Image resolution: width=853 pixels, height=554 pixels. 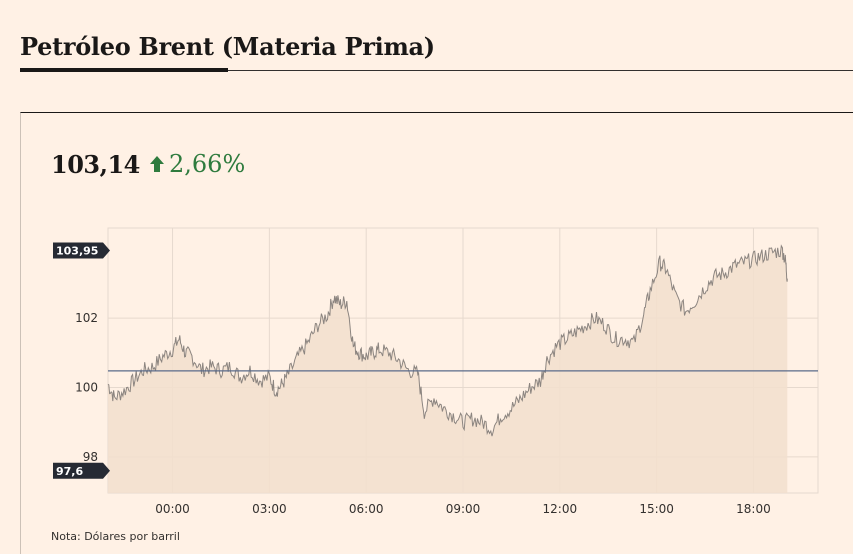 I want to click on page-title: Petróleo Brent (Materia Prima), so click(x=227, y=46).